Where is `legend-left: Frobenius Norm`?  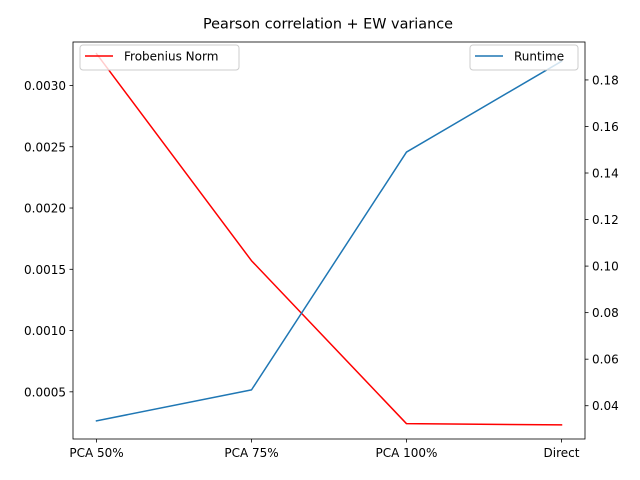 legend-left: Frobenius Norm is located at coordinates (159, 57).